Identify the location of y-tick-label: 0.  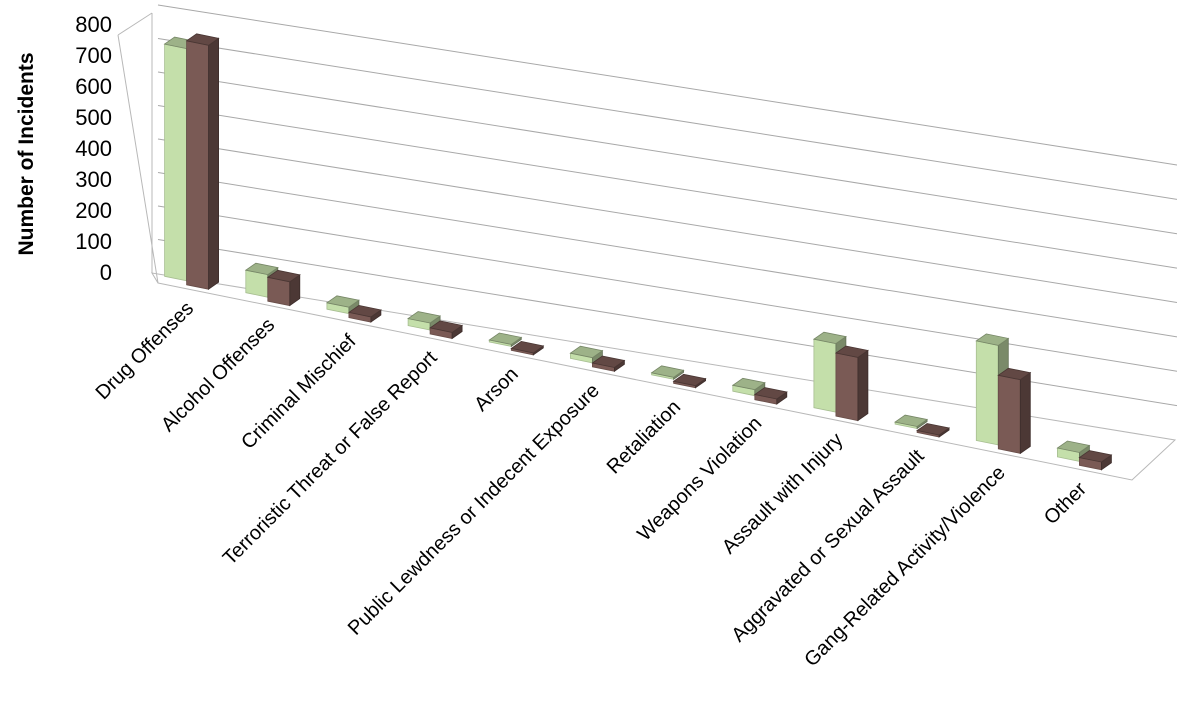
(106, 272).